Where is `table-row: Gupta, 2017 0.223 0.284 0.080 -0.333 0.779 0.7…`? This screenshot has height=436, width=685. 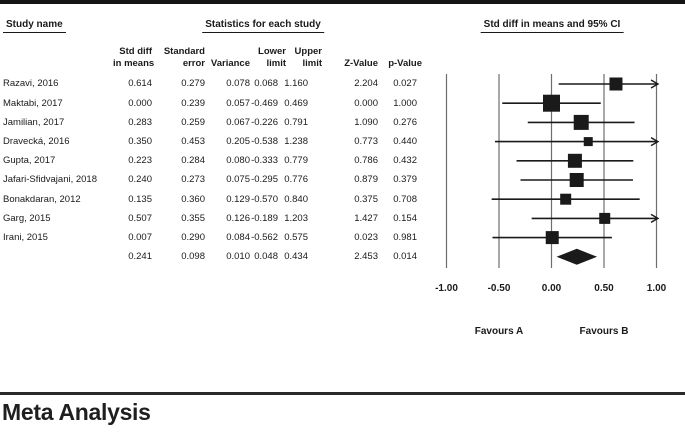
table-row: Gupta, 2017 0.223 0.284 0.080 -0.333 0.779 0.7… is located at coordinates (210, 160).